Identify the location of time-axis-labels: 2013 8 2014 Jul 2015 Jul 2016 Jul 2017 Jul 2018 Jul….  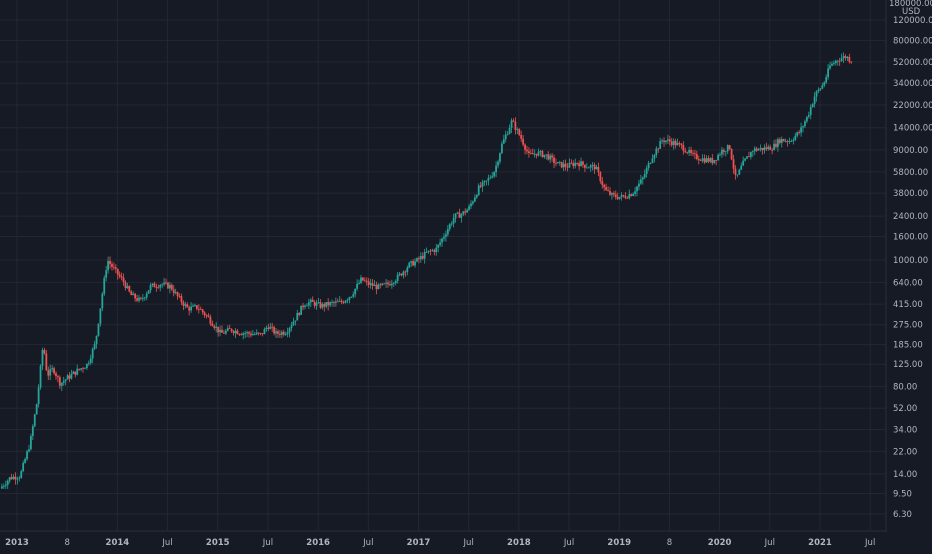
(440, 543).